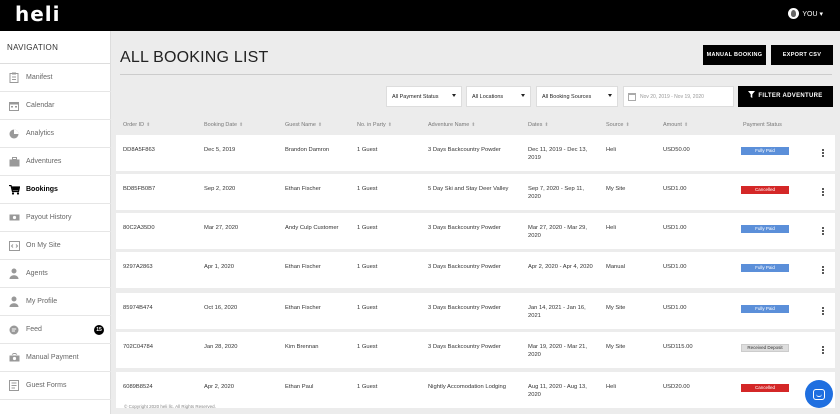 This screenshot has width=840, height=414. What do you see at coordinates (34, 329) in the screenshot?
I see `sidebar-item-label: Feed` at bounding box center [34, 329].